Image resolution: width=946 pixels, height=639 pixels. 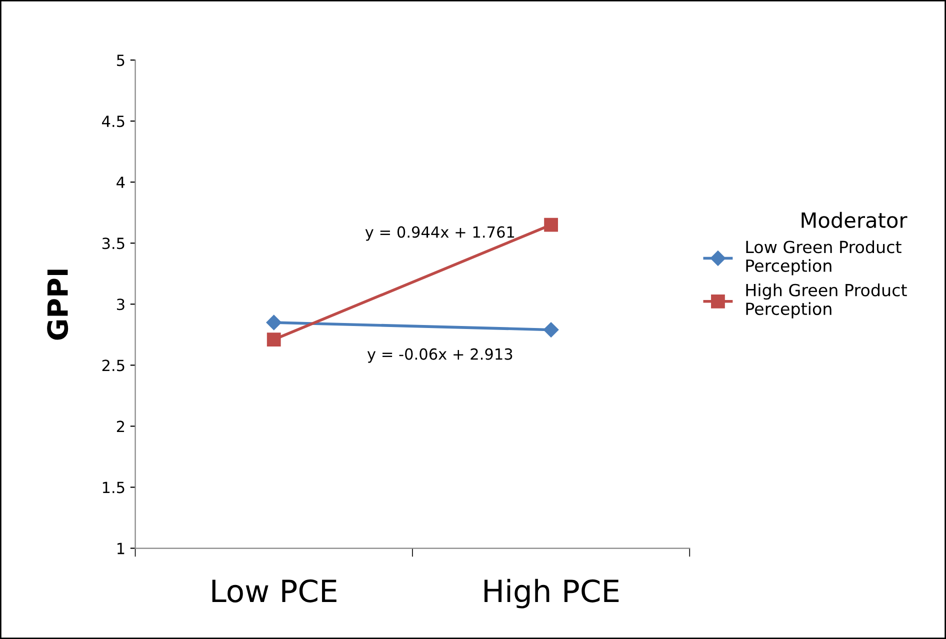 What do you see at coordinates (113, 488) in the screenshot?
I see `y-tick-label: 1.5` at bounding box center [113, 488].